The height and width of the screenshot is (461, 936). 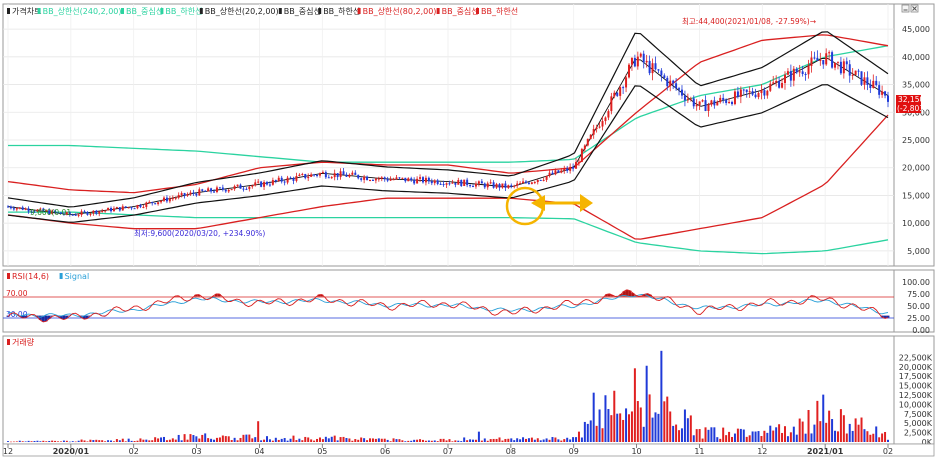 I want to click on legend-item: RSI(14,6), so click(x=30, y=276).